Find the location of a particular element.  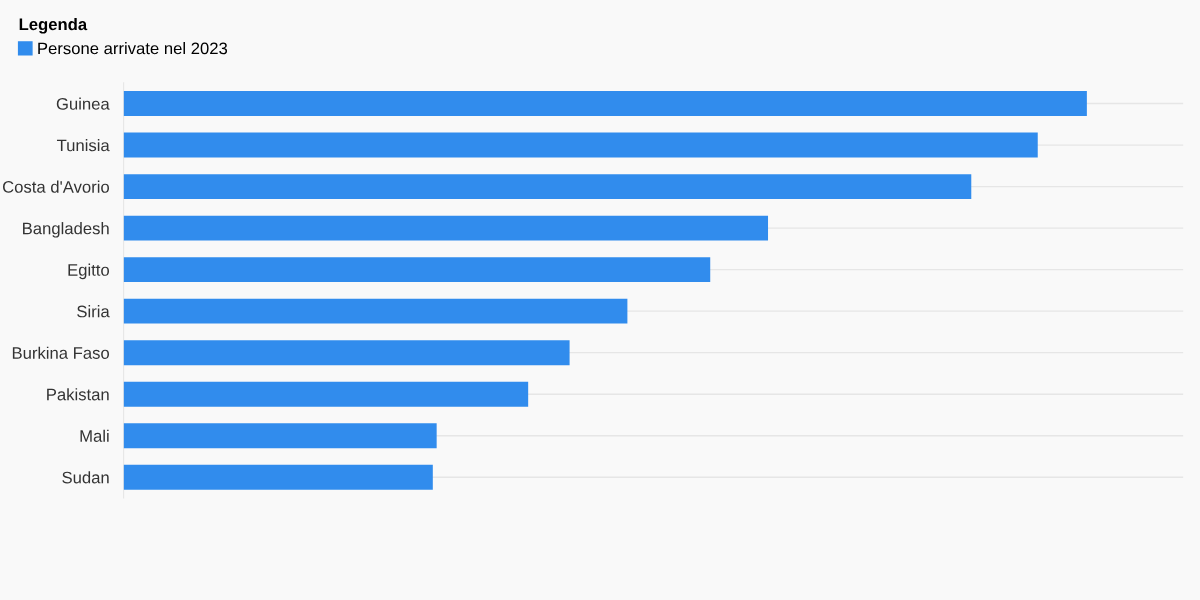

y-tick-label: Sudan is located at coordinates (85, 477).